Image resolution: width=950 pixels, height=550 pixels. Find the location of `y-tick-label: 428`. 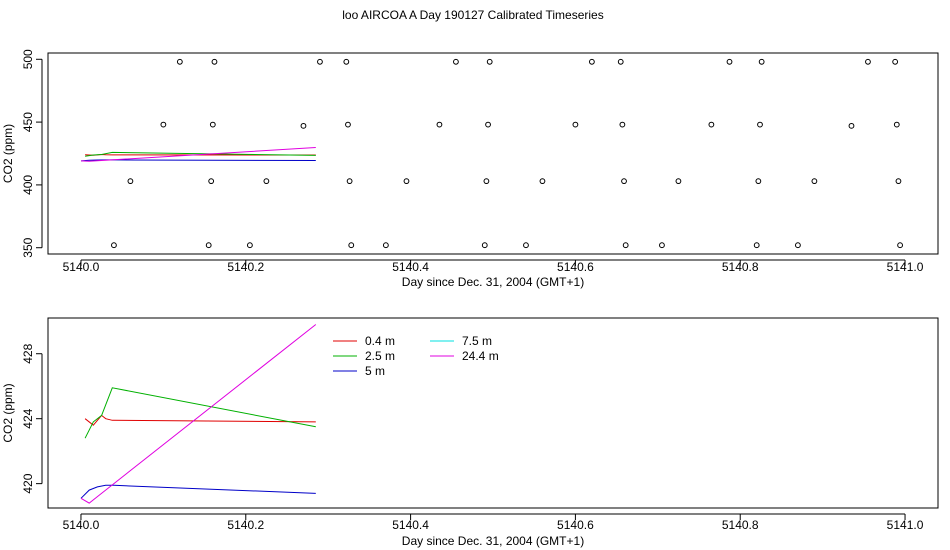

y-tick-label: 428 is located at coordinates (28, 353).